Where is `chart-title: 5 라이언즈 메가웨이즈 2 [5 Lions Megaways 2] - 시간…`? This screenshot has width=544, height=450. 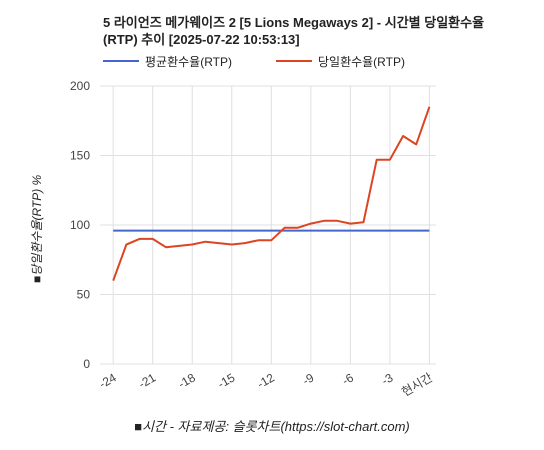 chart-title: 5 라이언즈 메가웨이즈 2 [5 Lions Megaways 2] - 시간… is located at coordinates (294, 31).